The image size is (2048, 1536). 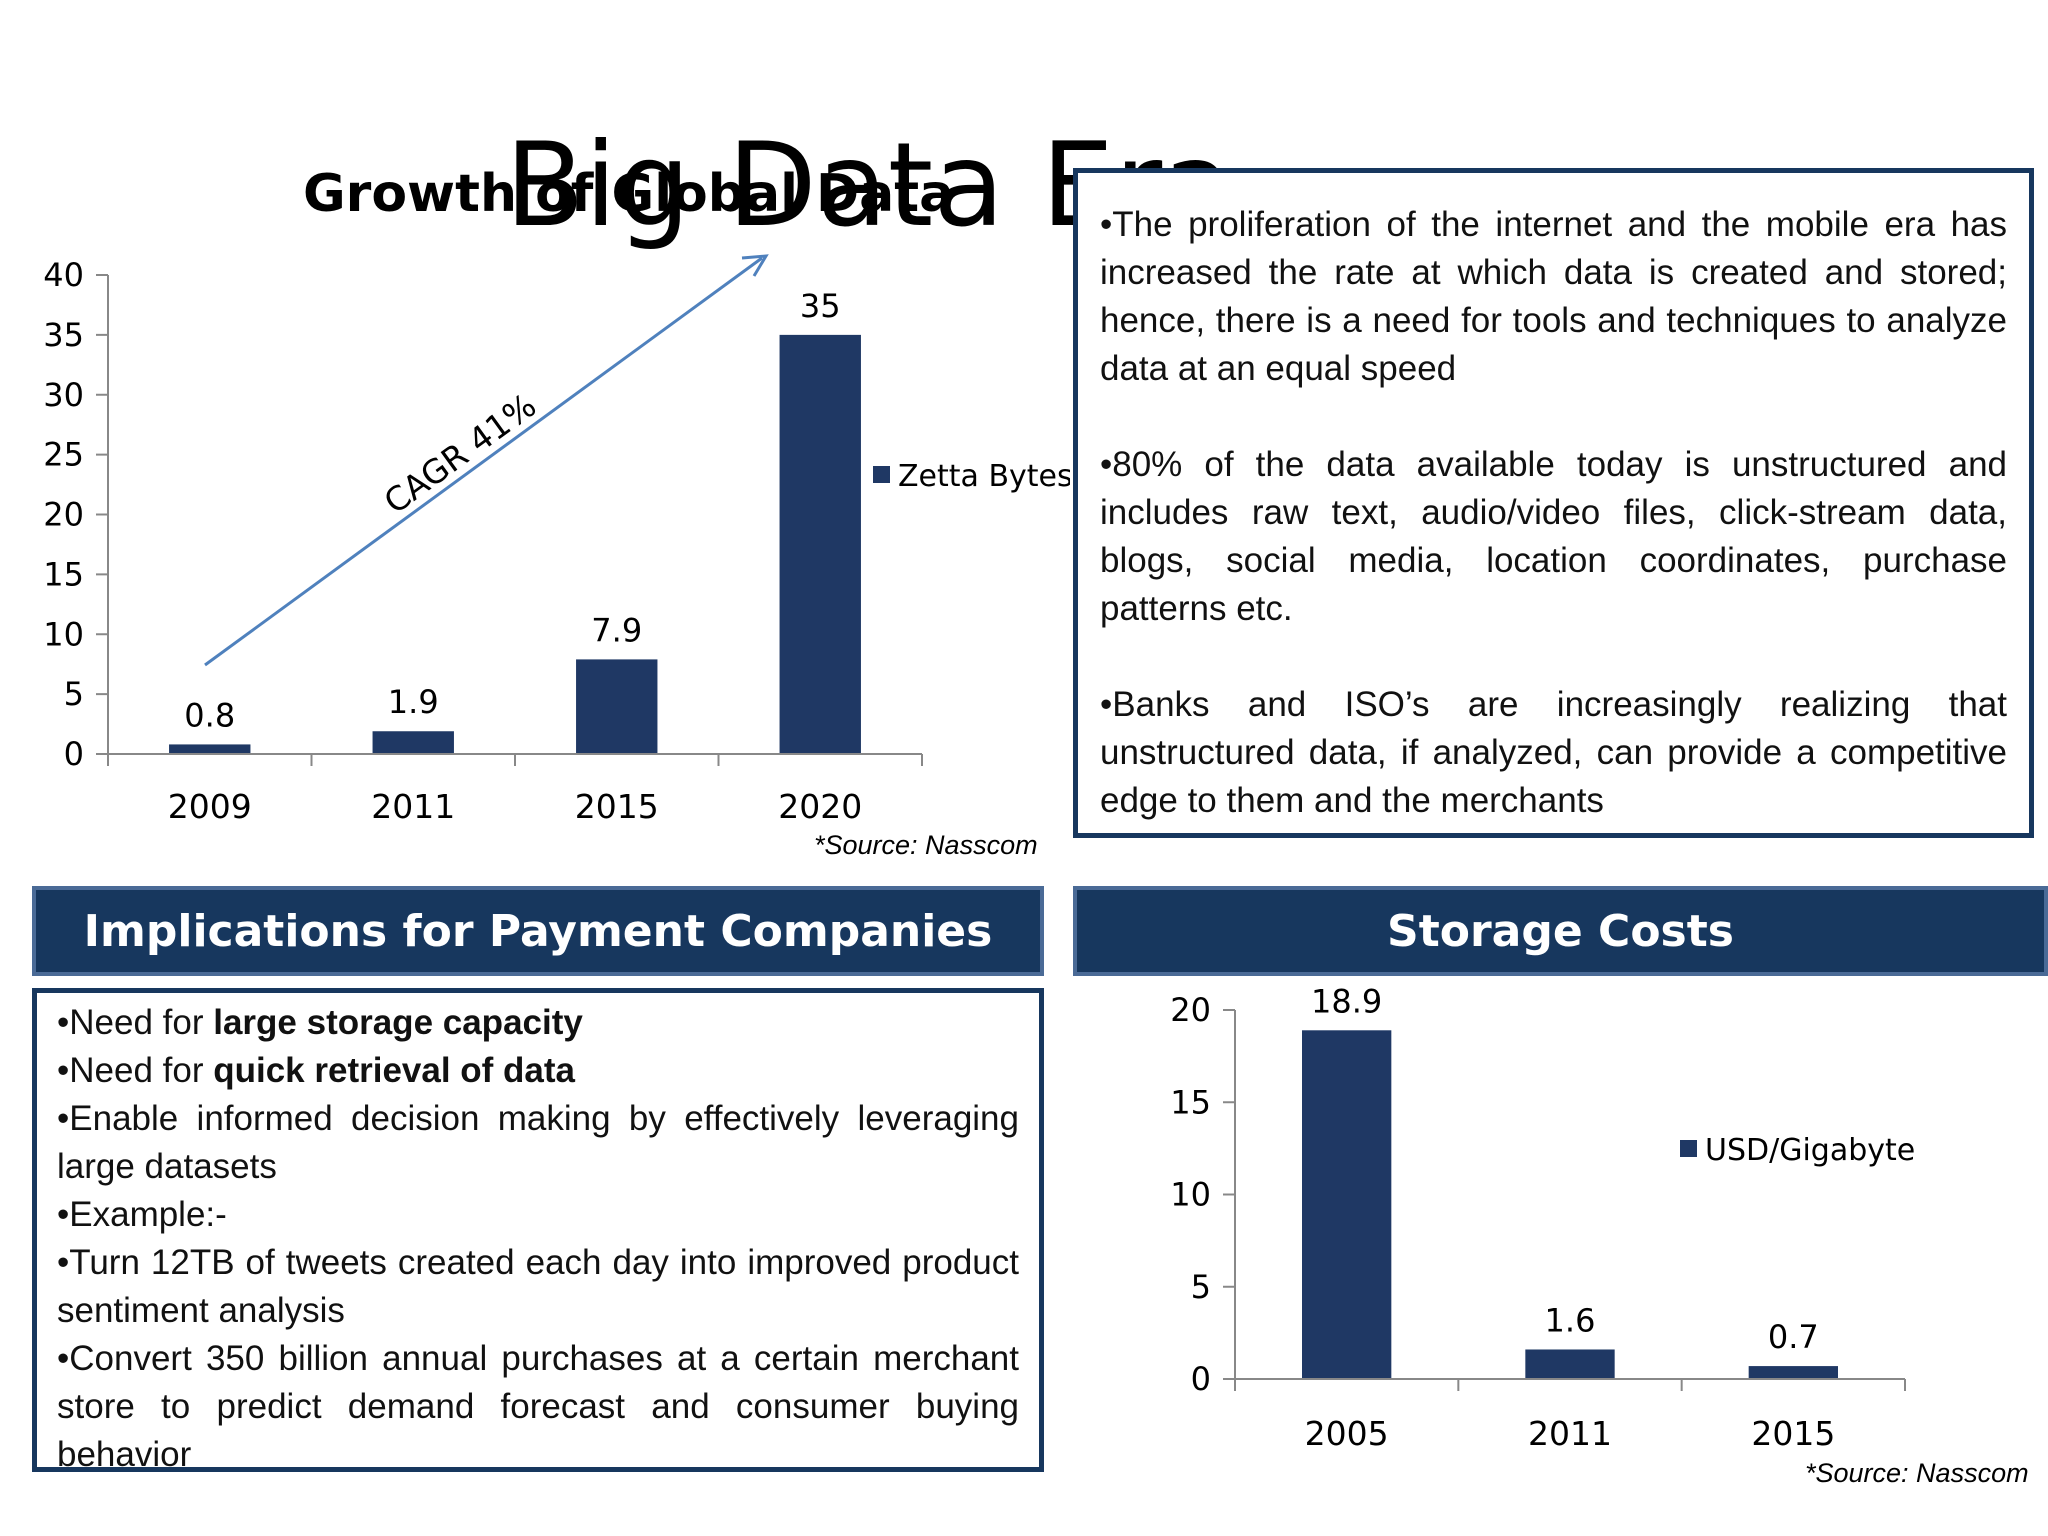 I want to click on growth-x-tick-label: 2015, so click(x=617, y=806).